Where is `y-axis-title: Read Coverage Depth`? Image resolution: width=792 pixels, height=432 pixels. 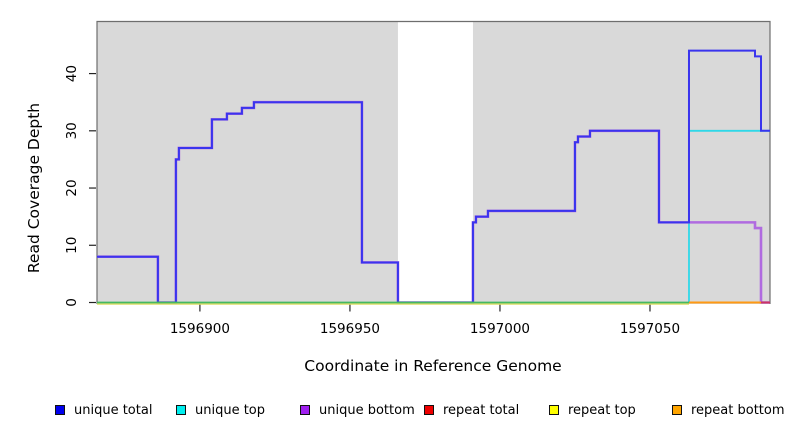
y-axis-title: Read Coverage Depth is located at coordinates (34, 188).